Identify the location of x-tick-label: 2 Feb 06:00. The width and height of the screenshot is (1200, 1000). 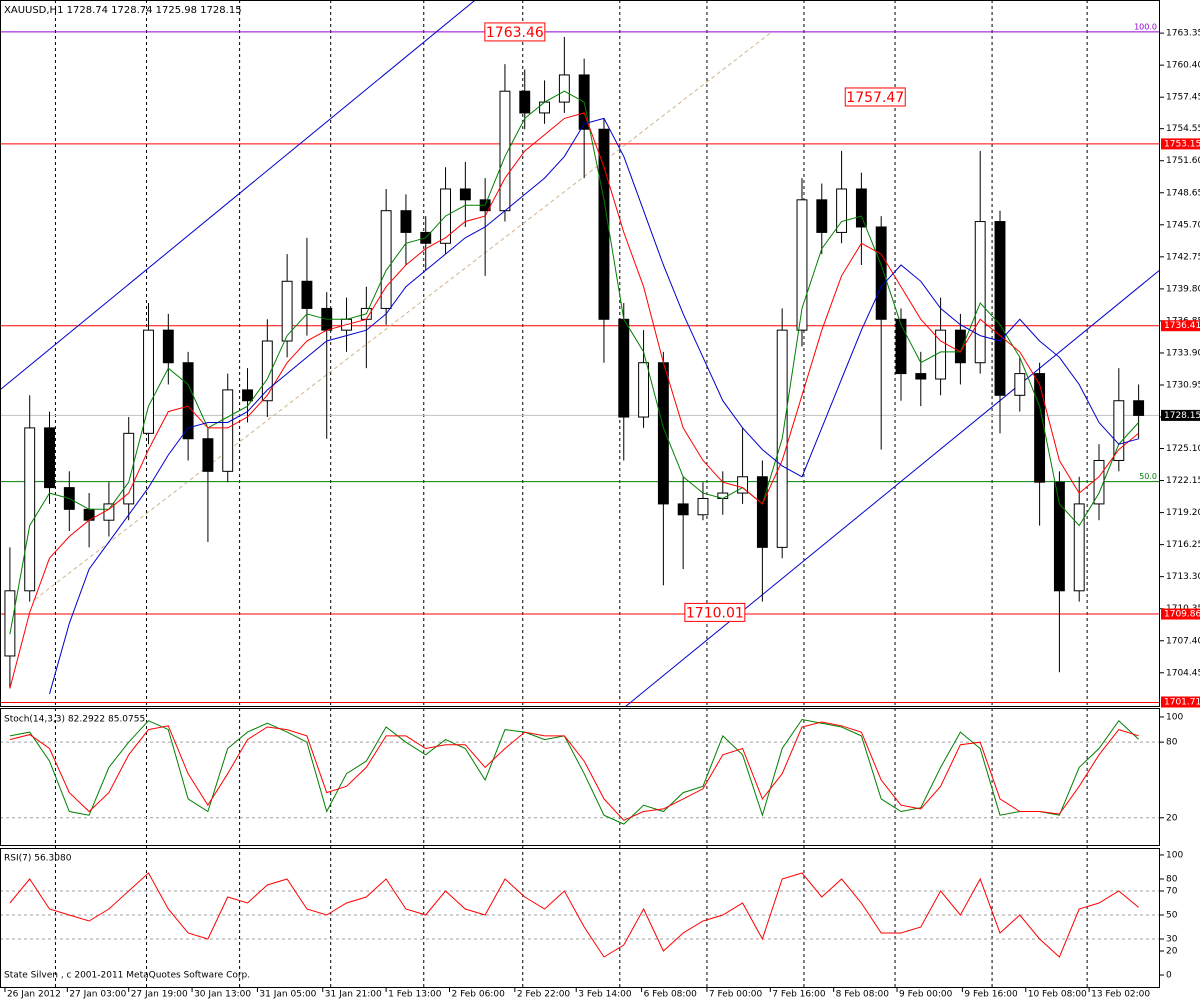
(479, 995).